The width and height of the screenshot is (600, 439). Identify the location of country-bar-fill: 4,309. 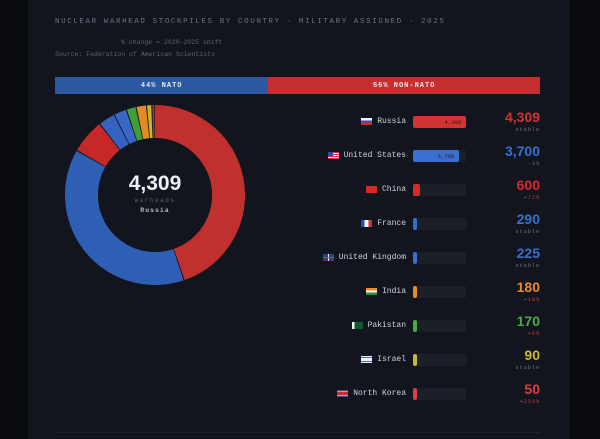
(439, 122).